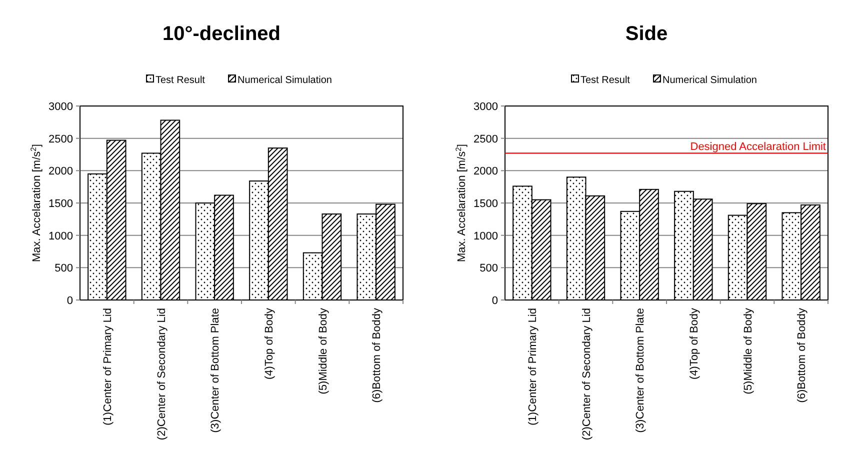  I want to click on ref-line-label: Designed Accelaration Limit, so click(758, 147).